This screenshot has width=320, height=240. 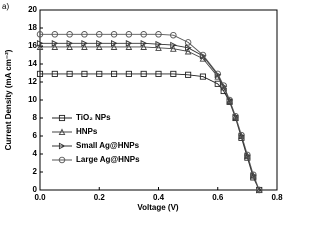 What do you see at coordinates (32, 63) in the screenshot?
I see `y-tick-label: 14` at bounding box center [32, 63].